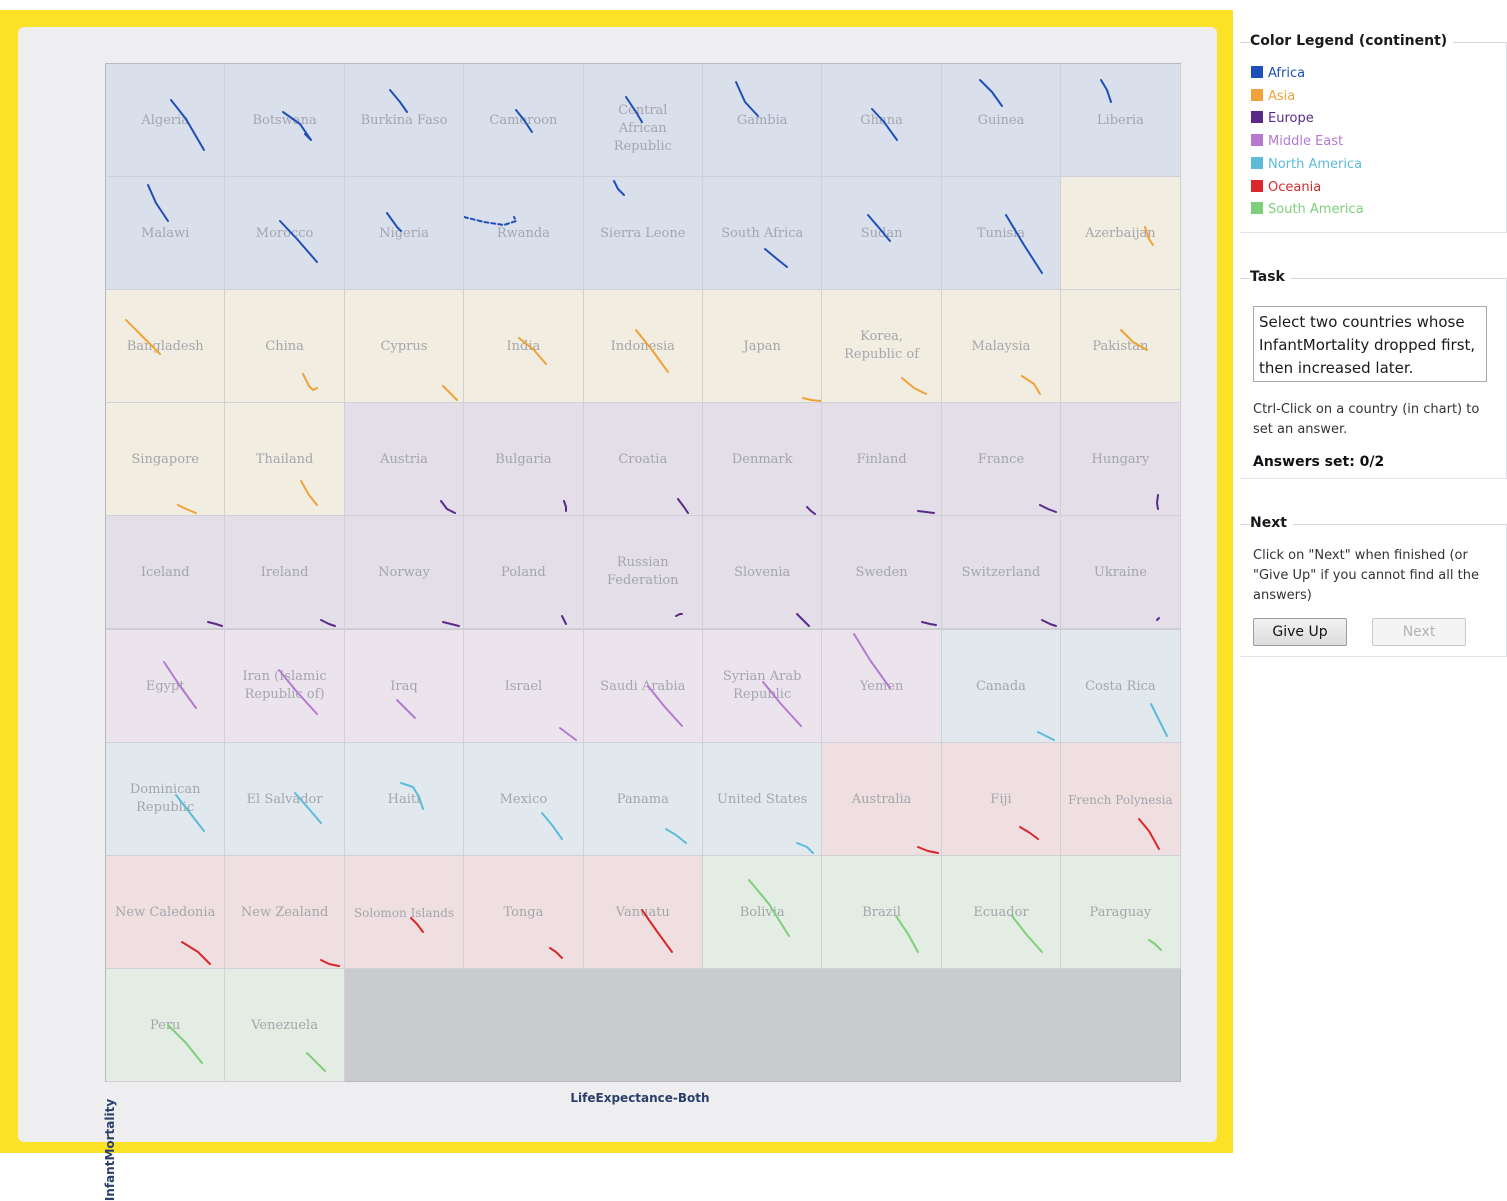  What do you see at coordinates (1419, 632) in the screenshot?
I see `next-button: Next` at bounding box center [1419, 632].